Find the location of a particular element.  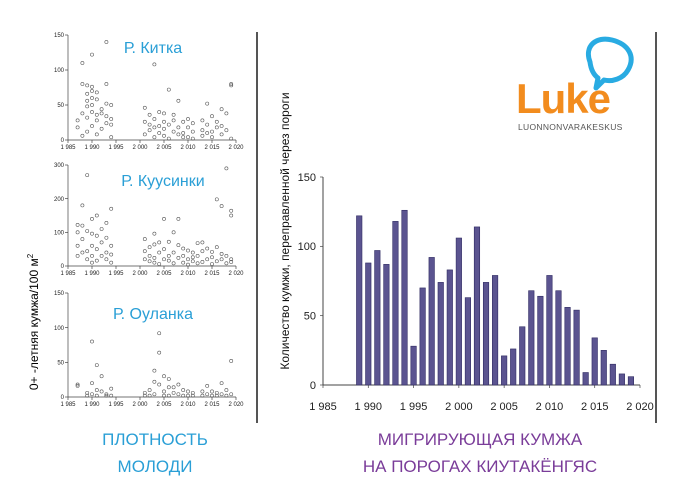

caption-right-line-1: МИГРИРУЮЩАЯ КУМЖА is located at coordinates (480, 439).